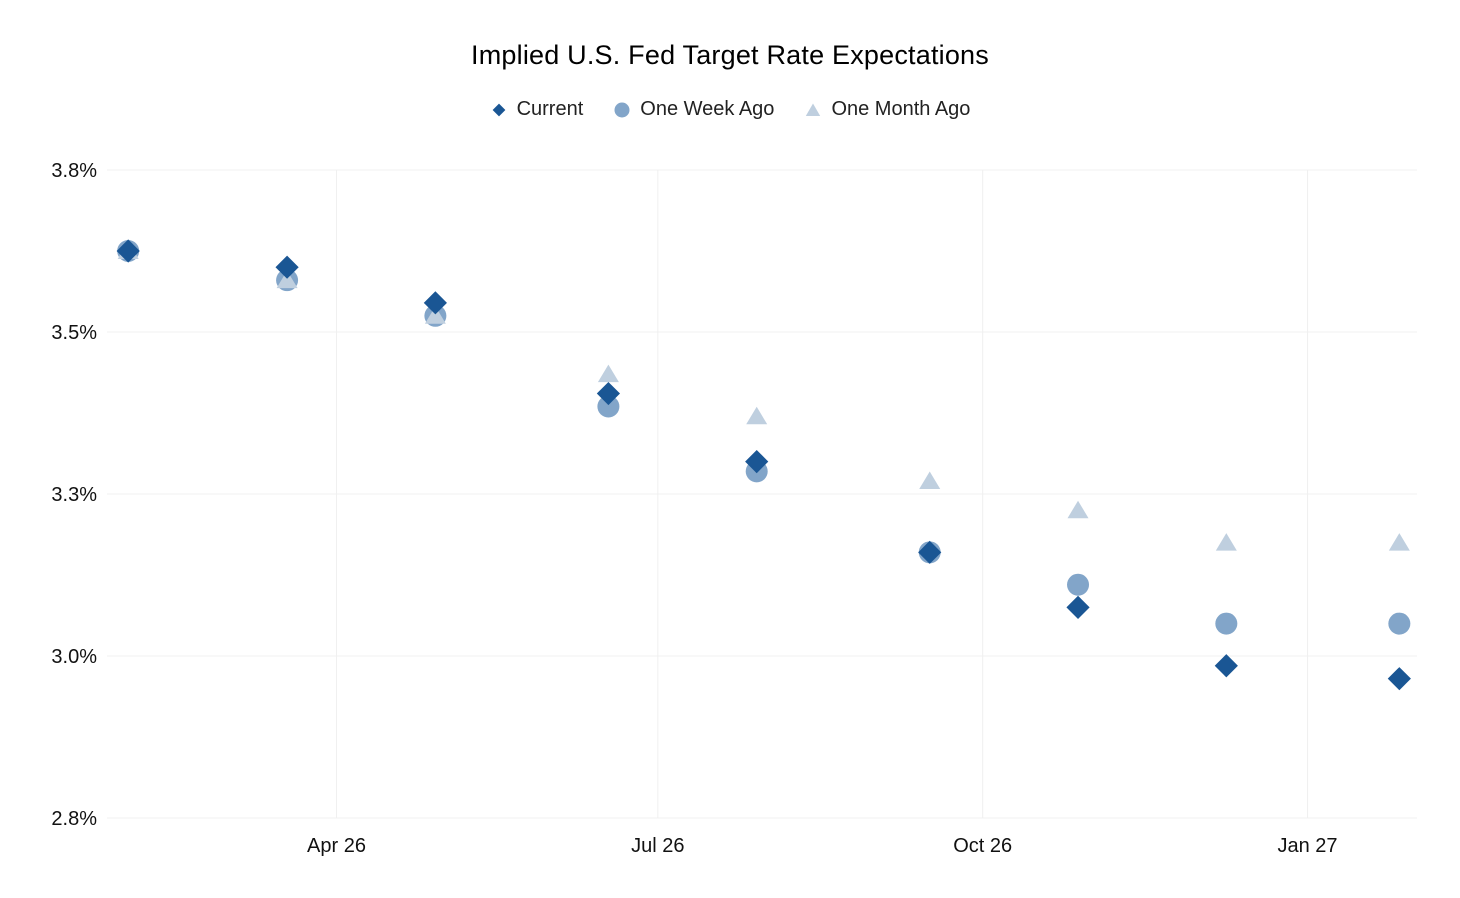 This screenshot has width=1460, height=898. I want to click on y-axis-tick-label: 3.0%, so click(74, 657).